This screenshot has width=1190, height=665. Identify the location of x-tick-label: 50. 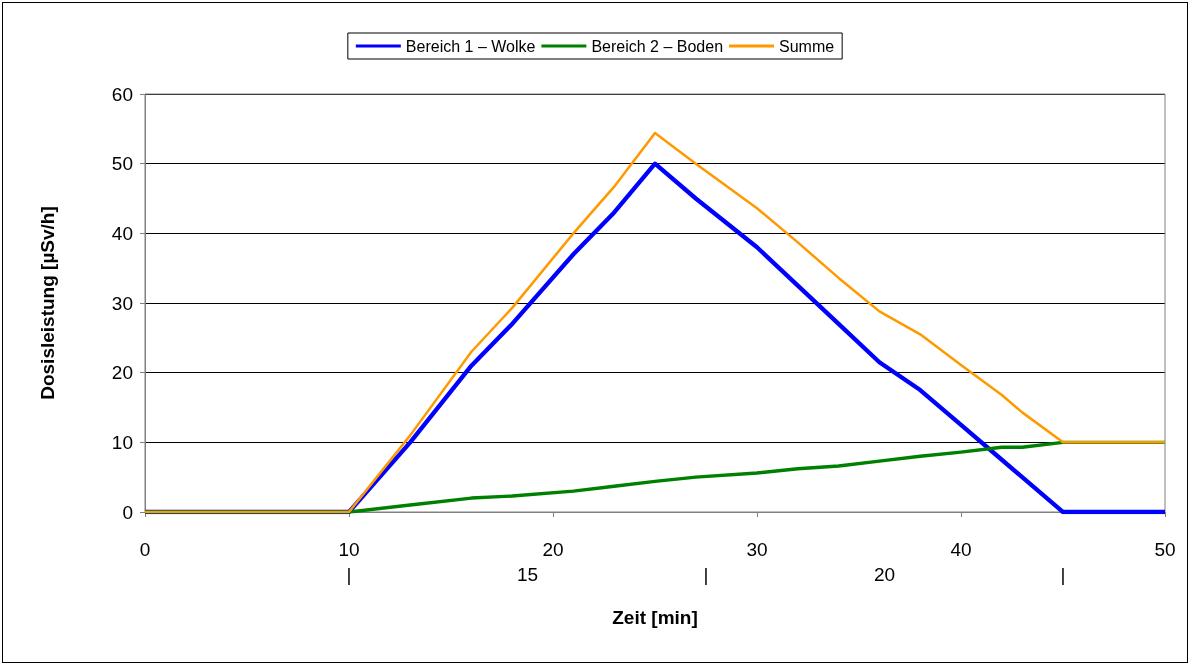
(1165, 549).